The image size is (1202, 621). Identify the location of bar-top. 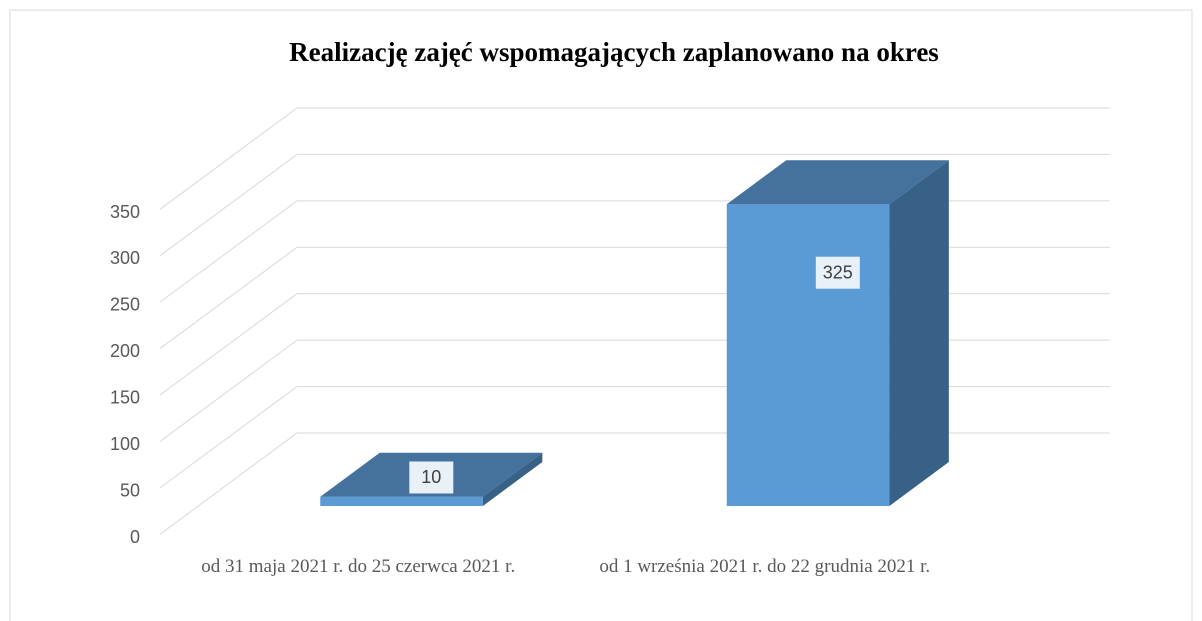
(837, 182).